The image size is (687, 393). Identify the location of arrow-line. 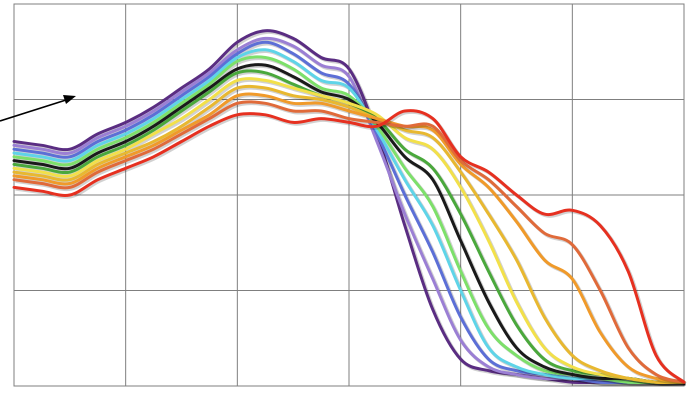
(33, 110).